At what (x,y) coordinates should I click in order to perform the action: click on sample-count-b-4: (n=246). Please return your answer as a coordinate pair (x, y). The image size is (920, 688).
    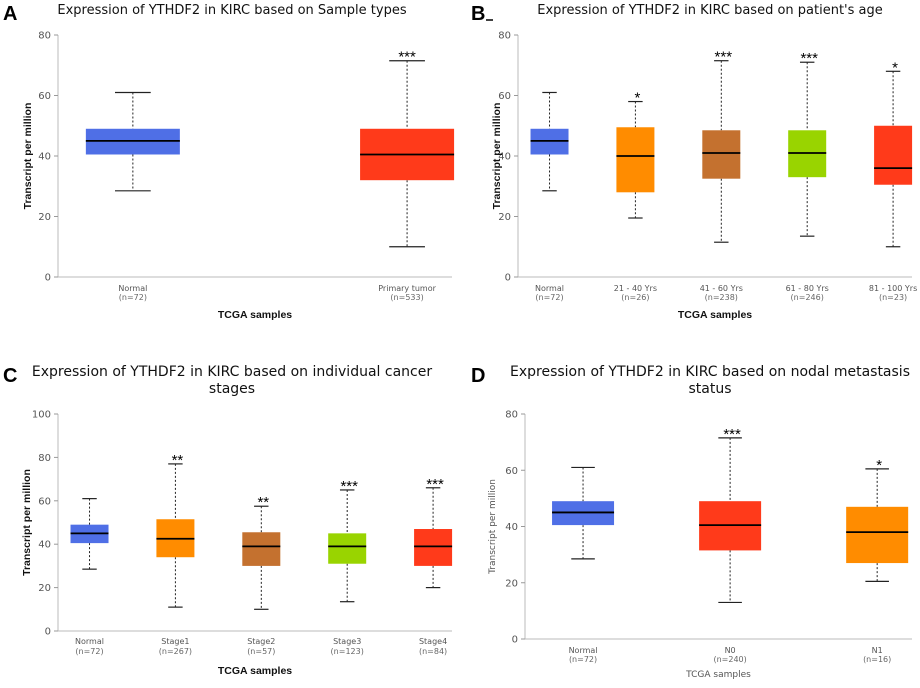
    Looking at the image, I should click on (807, 297).